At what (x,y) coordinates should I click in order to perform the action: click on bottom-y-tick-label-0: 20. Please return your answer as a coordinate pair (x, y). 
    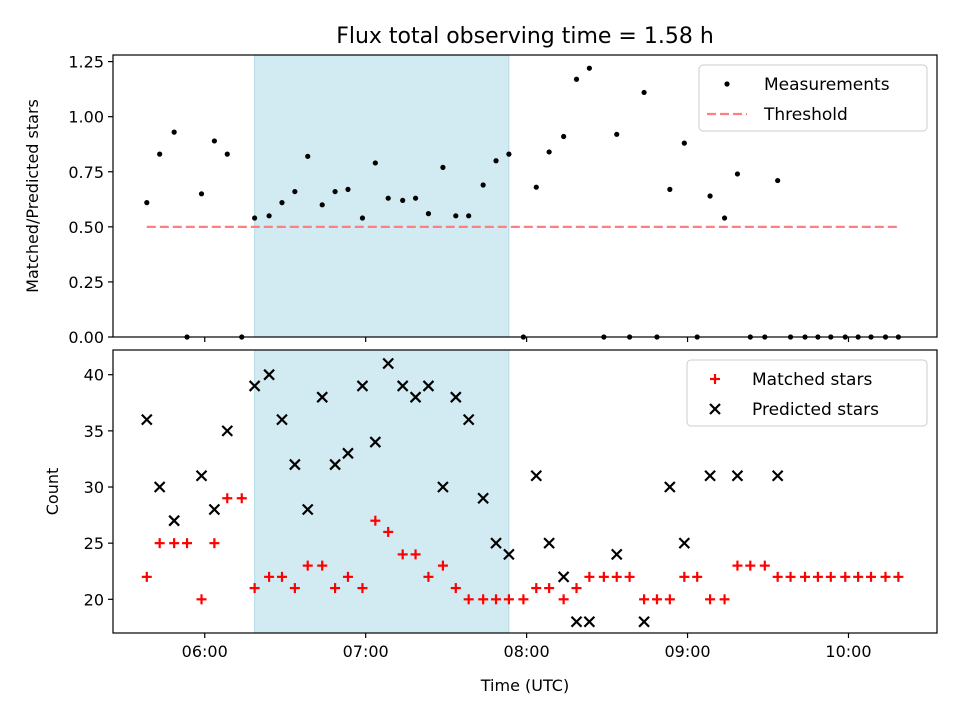
    Looking at the image, I should click on (94, 599).